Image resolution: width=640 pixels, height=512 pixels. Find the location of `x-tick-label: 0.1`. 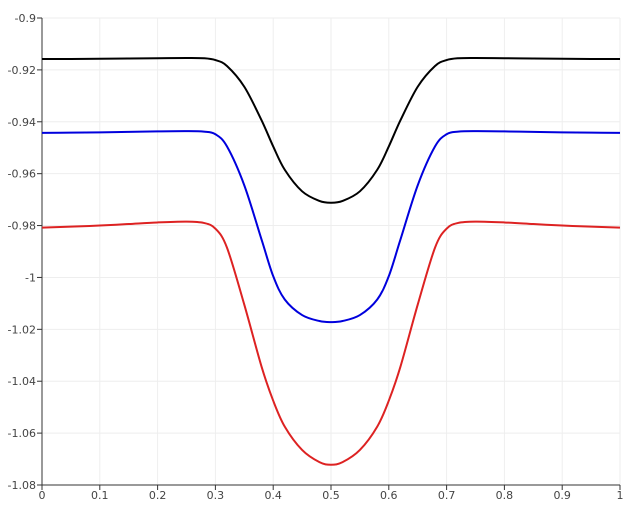

x-tick-label: 0.1 is located at coordinates (100, 495).